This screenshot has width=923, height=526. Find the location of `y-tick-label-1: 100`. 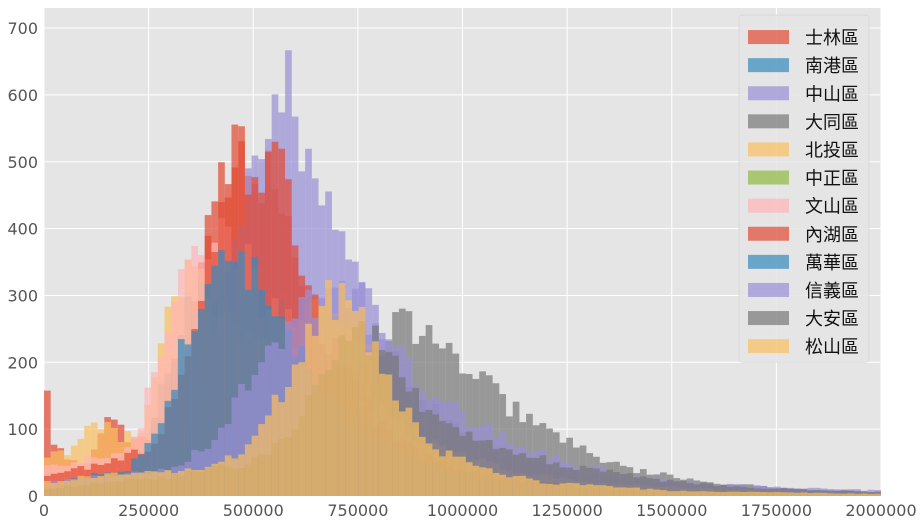

y-tick-label-1: 100 is located at coordinates (22, 429).